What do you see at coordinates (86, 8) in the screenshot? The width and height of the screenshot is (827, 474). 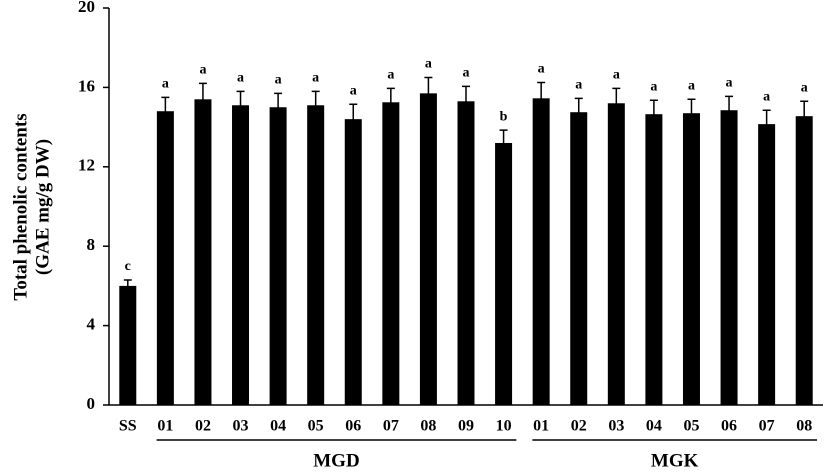 I see `y-tick-label: 20` at bounding box center [86, 8].